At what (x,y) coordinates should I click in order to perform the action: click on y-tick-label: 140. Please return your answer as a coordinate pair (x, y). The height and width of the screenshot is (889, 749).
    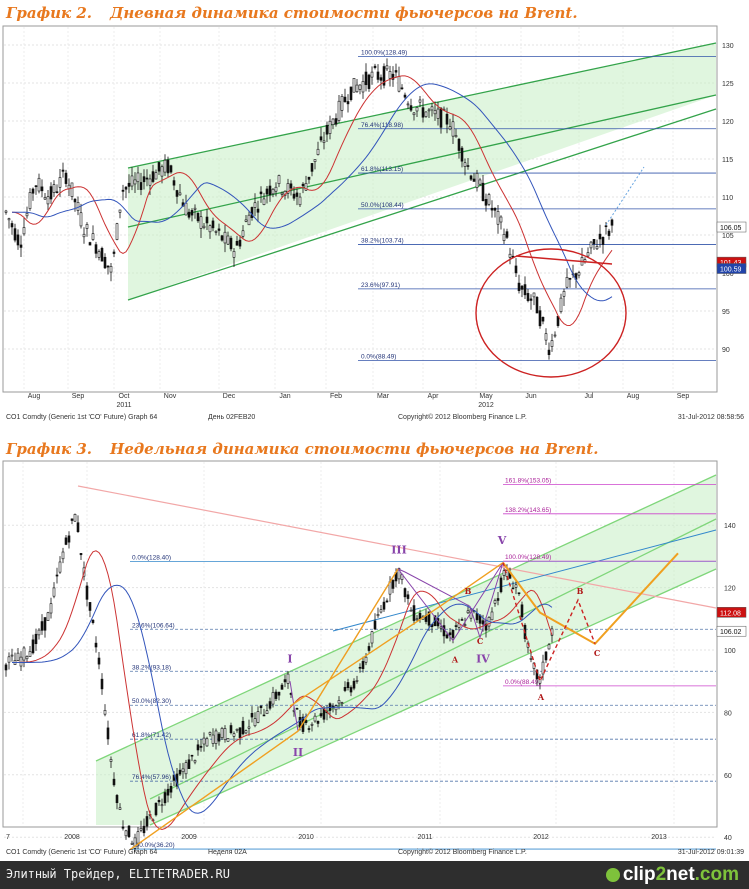
    Looking at the image, I should click on (730, 526).